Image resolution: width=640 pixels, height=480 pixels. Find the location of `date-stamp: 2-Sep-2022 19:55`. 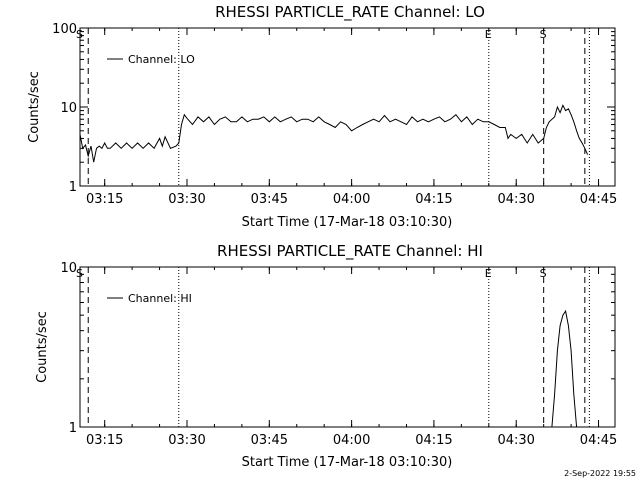

date-stamp: 2-Sep-2022 19:55 is located at coordinates (600, 473).